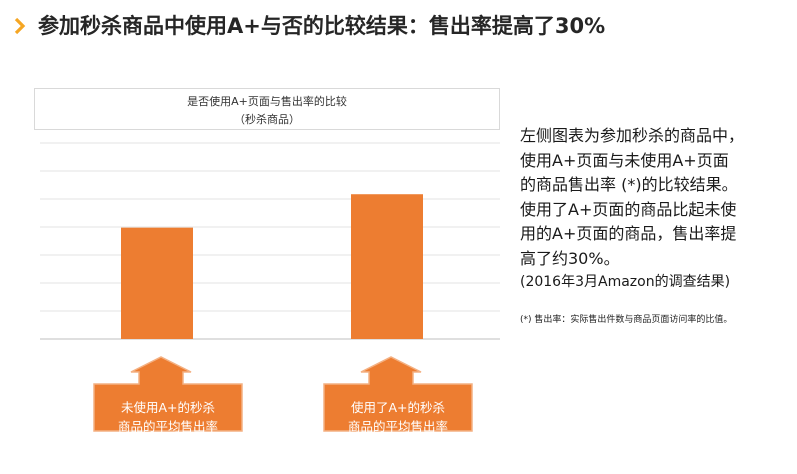  I want to click on description-line: 左侧图表为参加秒杀的商品中，, so click(632, 135).